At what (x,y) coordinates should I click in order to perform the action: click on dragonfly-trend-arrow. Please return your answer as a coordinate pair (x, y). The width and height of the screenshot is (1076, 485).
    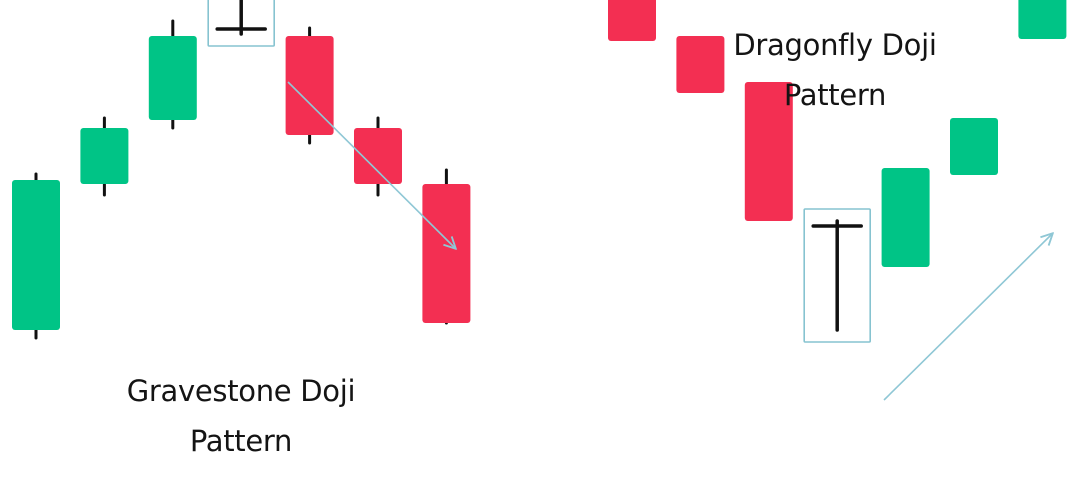
    Looking at the image, I should click on (967, 317).